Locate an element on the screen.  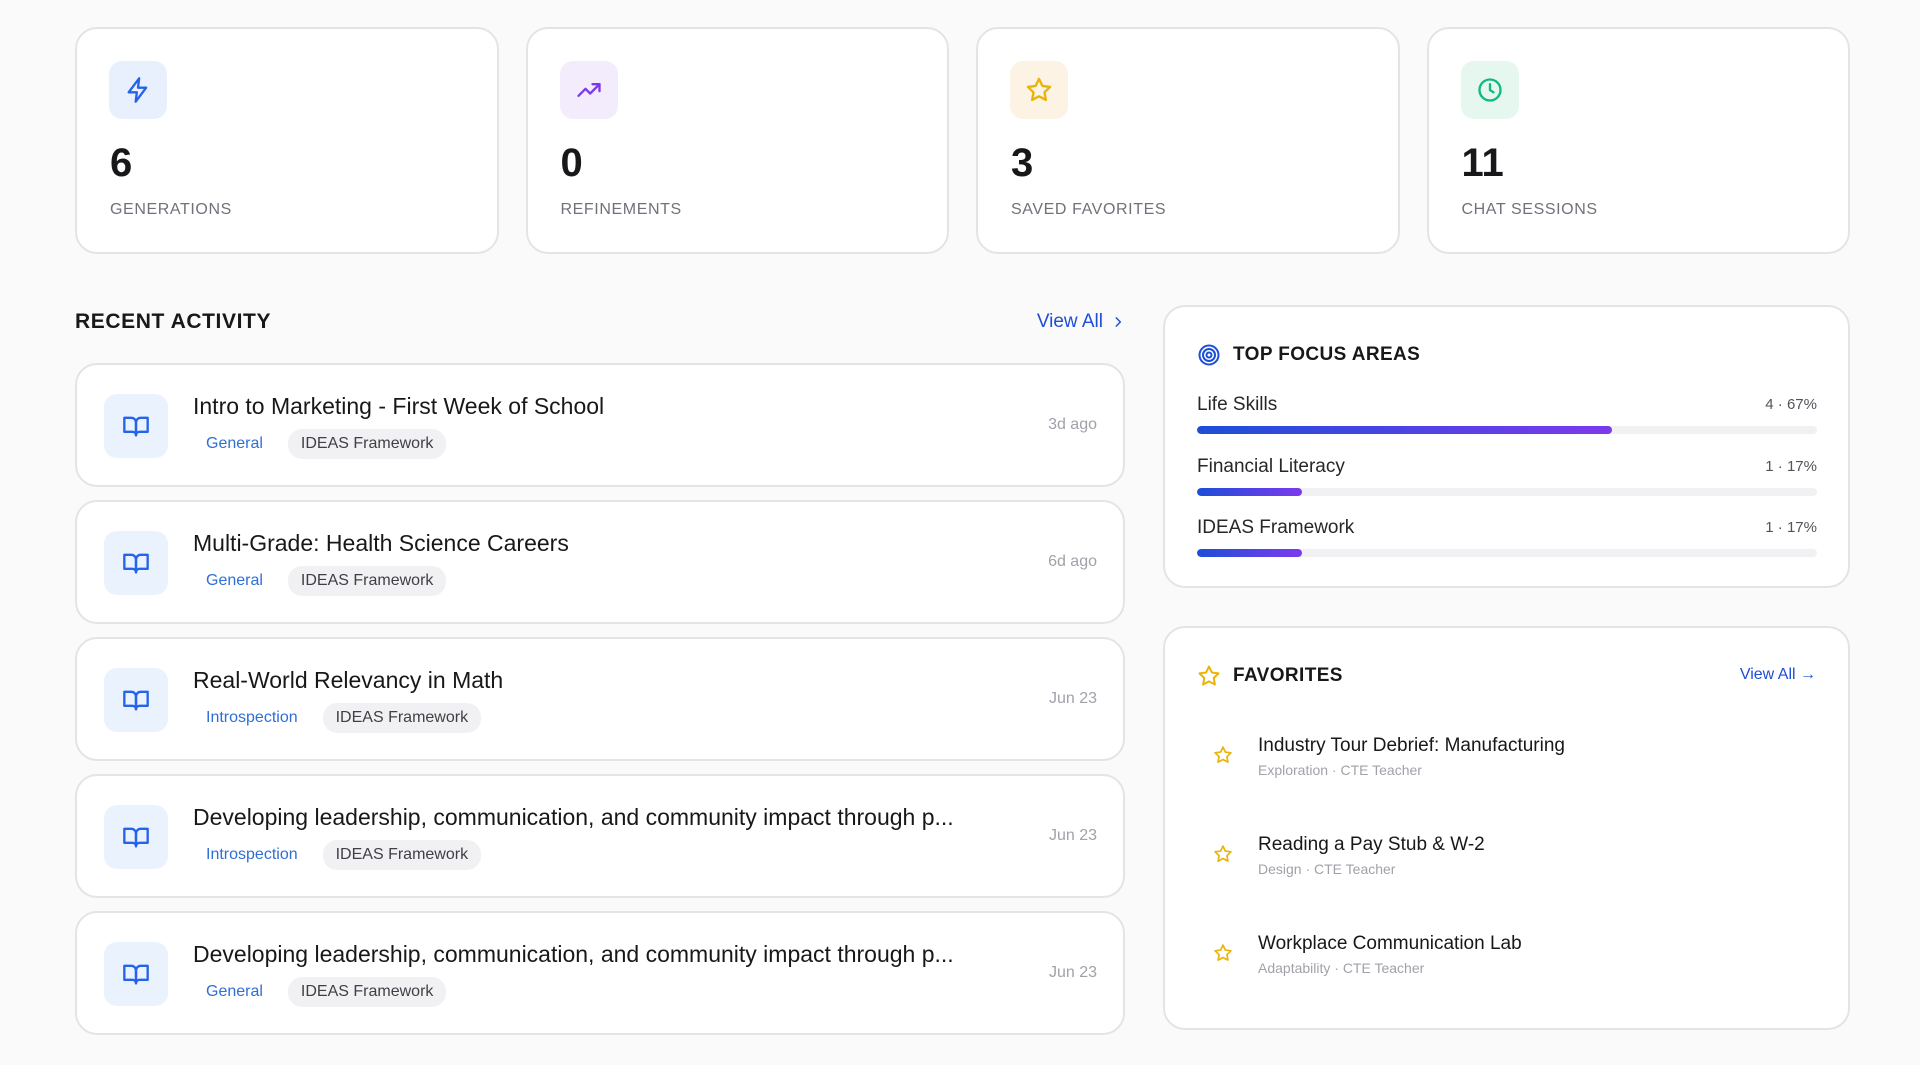
stat-card-refinements: 0 REFINEMENTS is located at coordinates (737, 140).